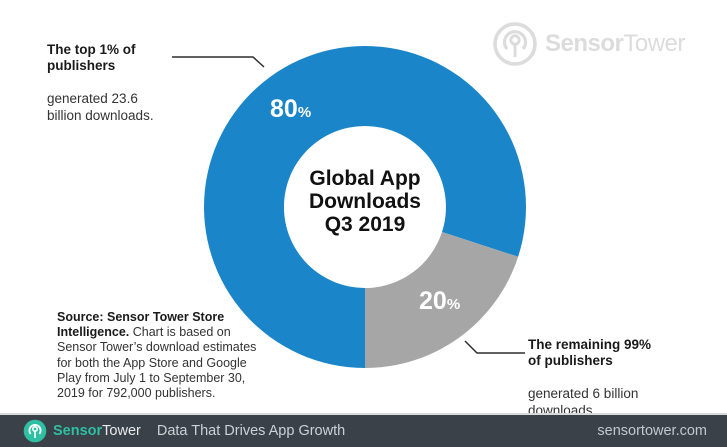 This screenshot has height=447, width=727. Describe the element at coordinates (218, 62) in the screenshot. I see `callout-line-top-left` at that location.